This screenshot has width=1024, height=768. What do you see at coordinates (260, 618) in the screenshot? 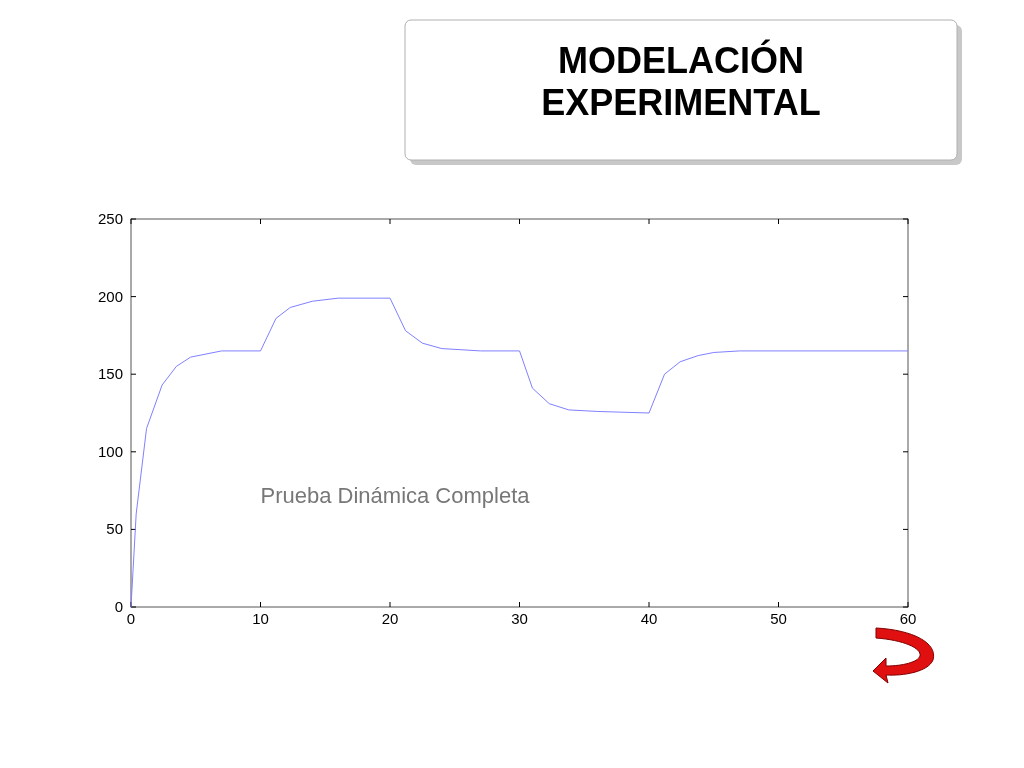
I see `x-tick-label: 10` at bounding box center [260, 618].